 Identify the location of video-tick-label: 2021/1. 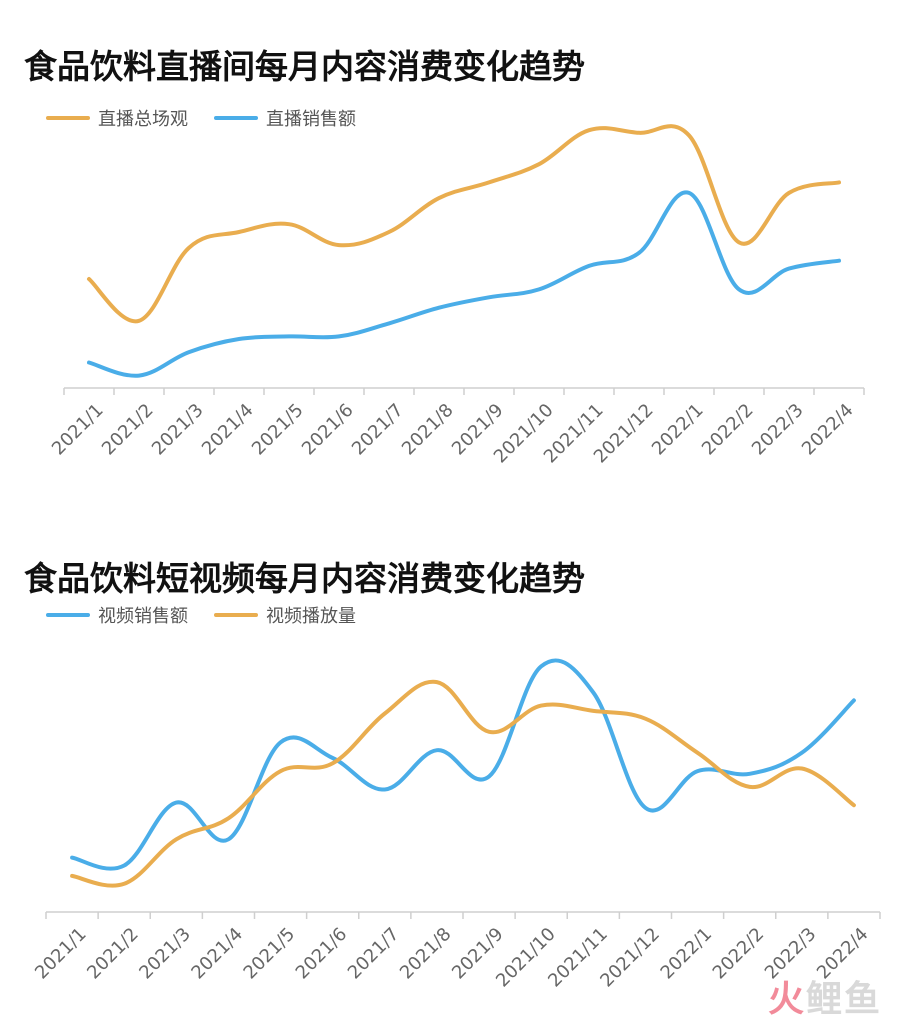
(61, 954).